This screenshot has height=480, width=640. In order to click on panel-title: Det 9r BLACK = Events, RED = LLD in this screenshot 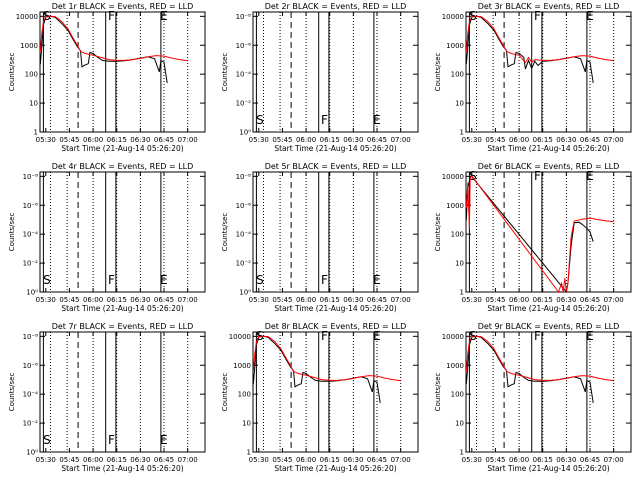, I will do `click(549, 326)`.